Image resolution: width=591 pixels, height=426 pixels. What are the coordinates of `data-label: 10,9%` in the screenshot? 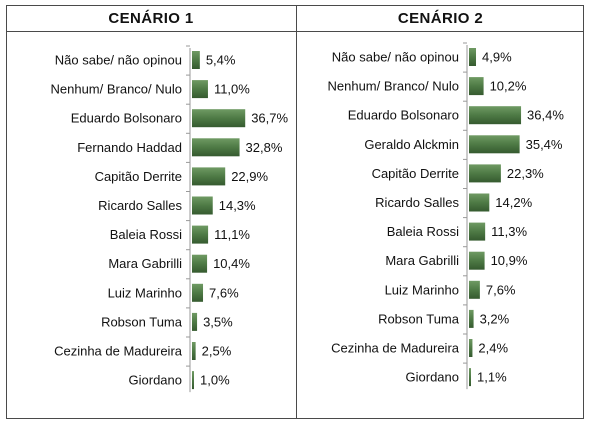 It's located at (509, 260).